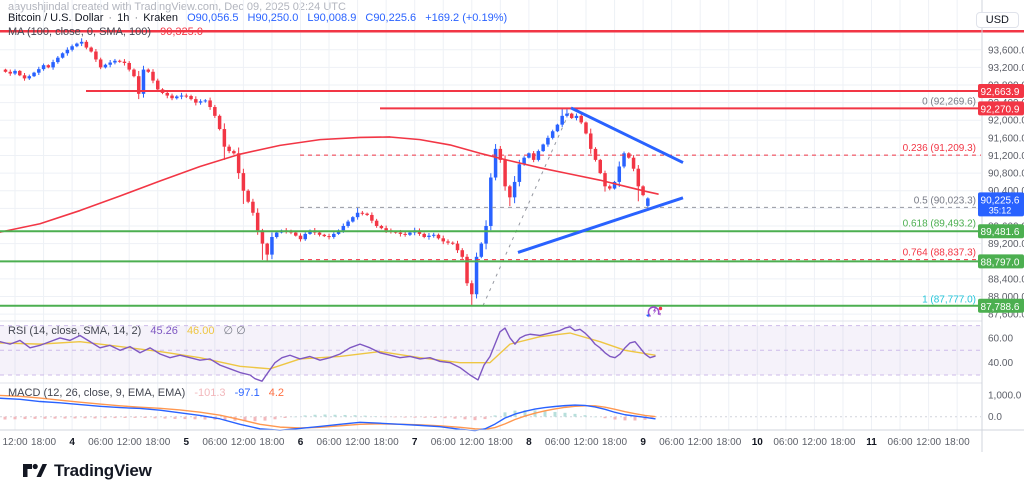 This screenshot has height=488, width=1024. Describe the element at coordinates (1000, 200) in the screenshot. I see `price-badge-text: 90,225.6` at that location.